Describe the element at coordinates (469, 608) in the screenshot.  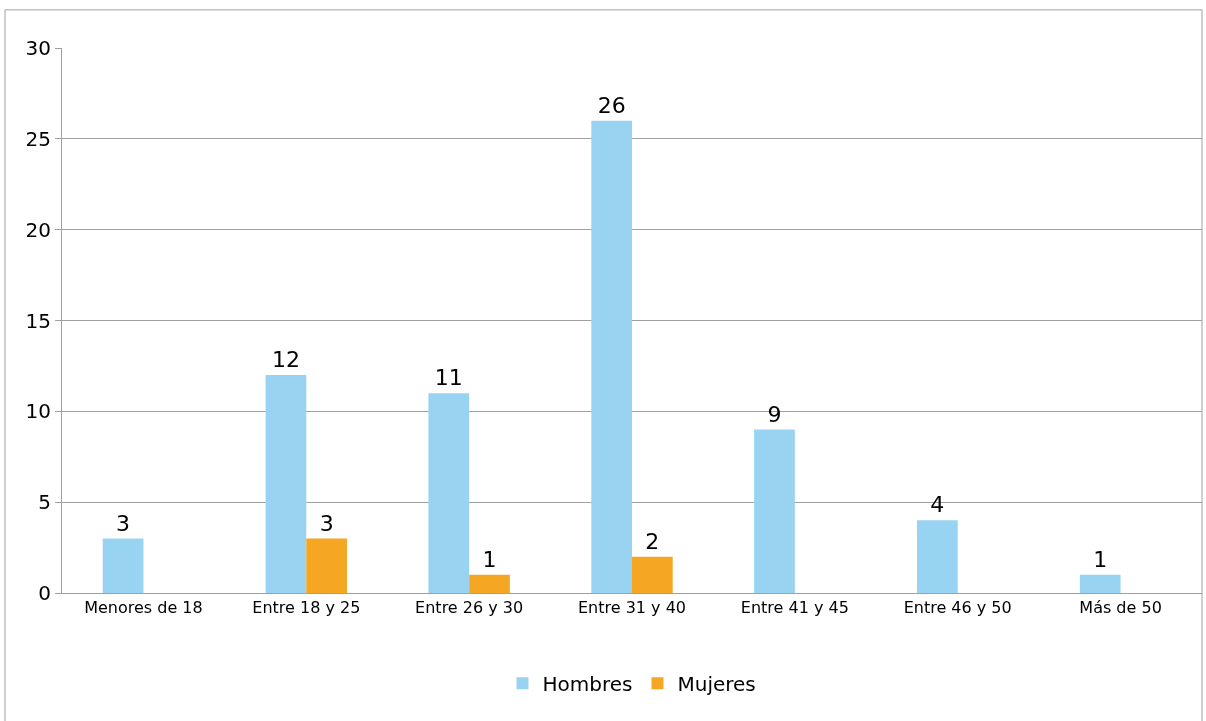
I see `x-tick-label: Entre 26 y 30` at that location.